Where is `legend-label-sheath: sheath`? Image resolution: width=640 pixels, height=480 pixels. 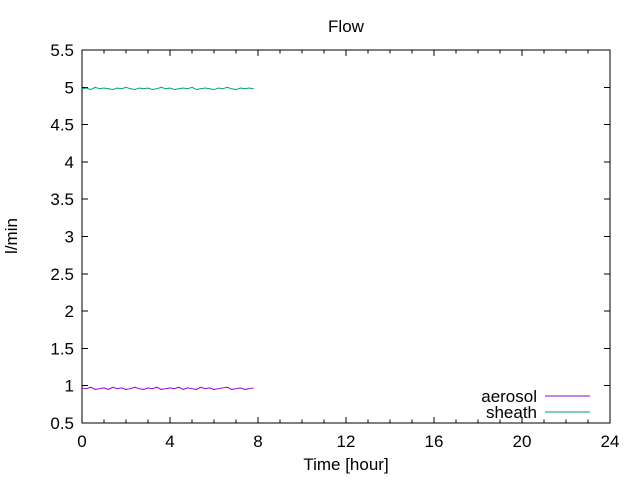
legend-label-sheath: sheath is located at coordinates (511, 412).